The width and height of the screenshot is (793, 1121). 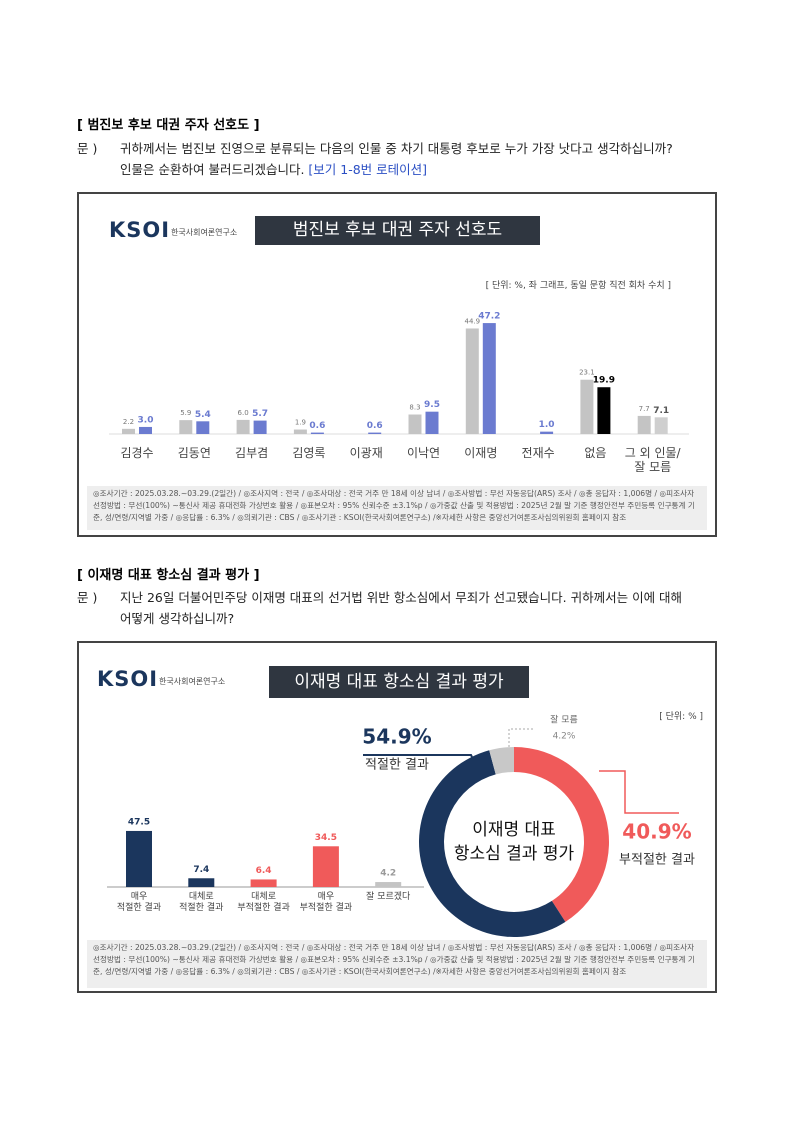 What do you see at coordinates (212, 169) in the screenshot?
I see `question-text: 인물은 순환하여 불러드리겠습니다.` at bounding box center [212, 169].